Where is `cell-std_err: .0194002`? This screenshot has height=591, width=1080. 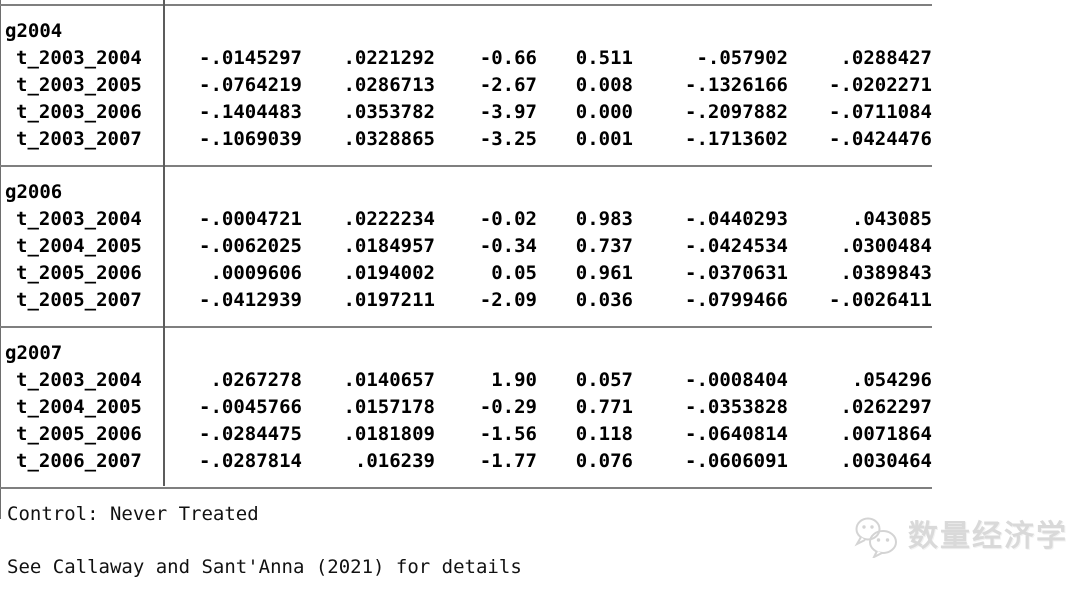 cell-std_err: .0194002 is located at coordinates (389, 273).